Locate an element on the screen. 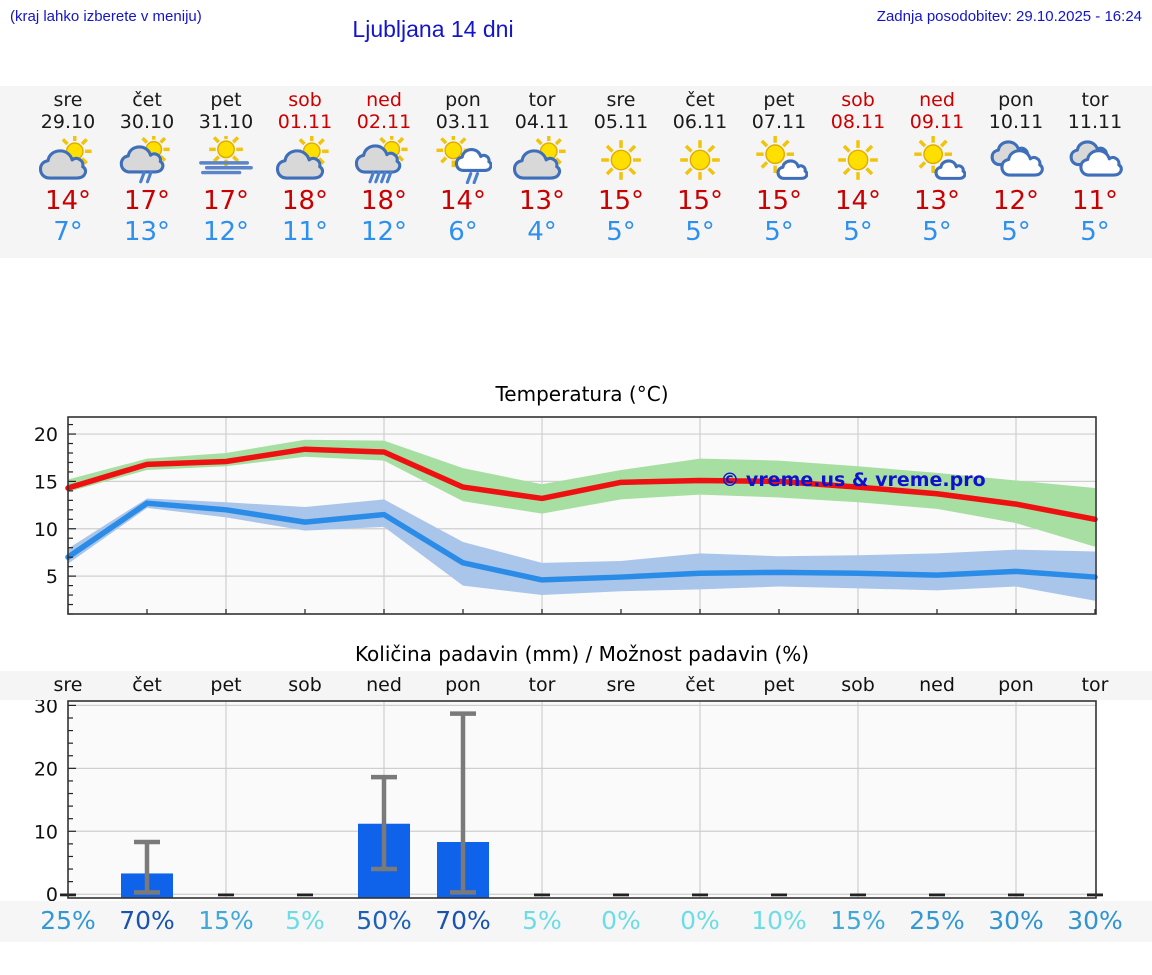 The height and width of the screenshot is (975, 1152). max-temperatura-band is located at coordinates (581, 493).